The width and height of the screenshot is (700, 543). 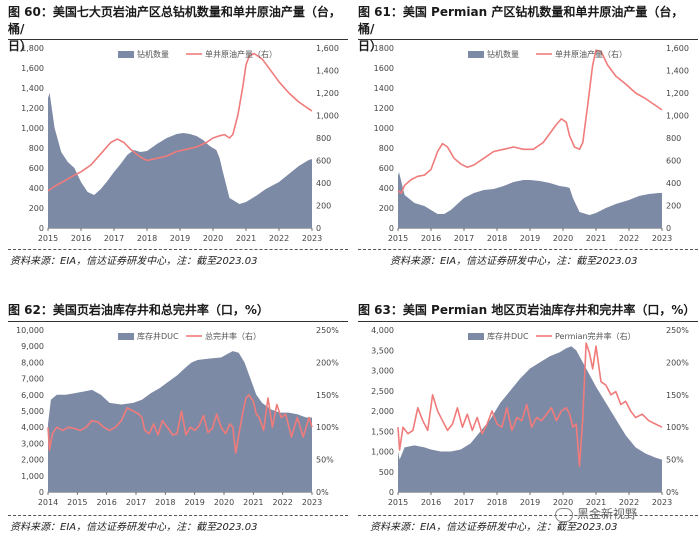 I want to click on y-left-tick-label: 1600, so click(x=384, y=68).